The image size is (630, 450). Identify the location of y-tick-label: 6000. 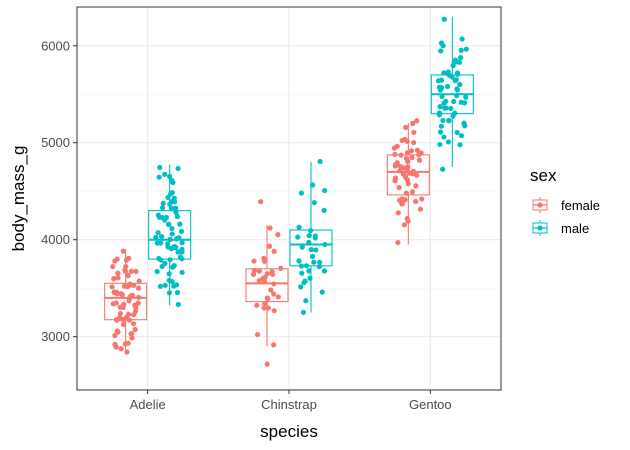
(55, 45).